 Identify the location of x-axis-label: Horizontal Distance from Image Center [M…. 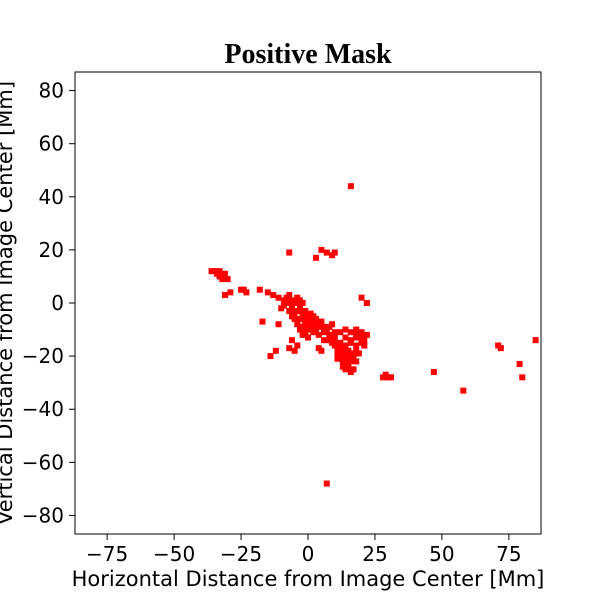
(308, 579).